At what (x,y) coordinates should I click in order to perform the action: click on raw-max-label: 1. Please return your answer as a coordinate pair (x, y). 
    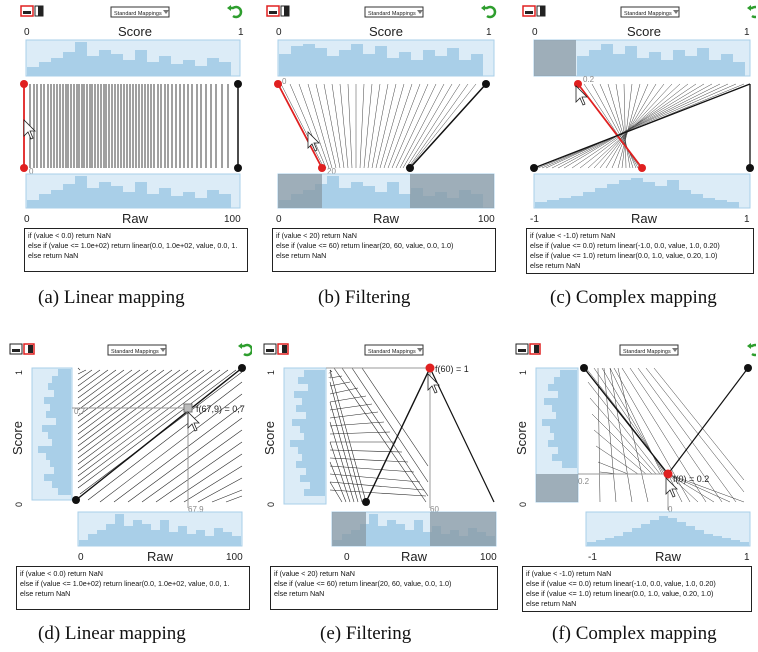
    Looking at the image, I should click on (747, 557).